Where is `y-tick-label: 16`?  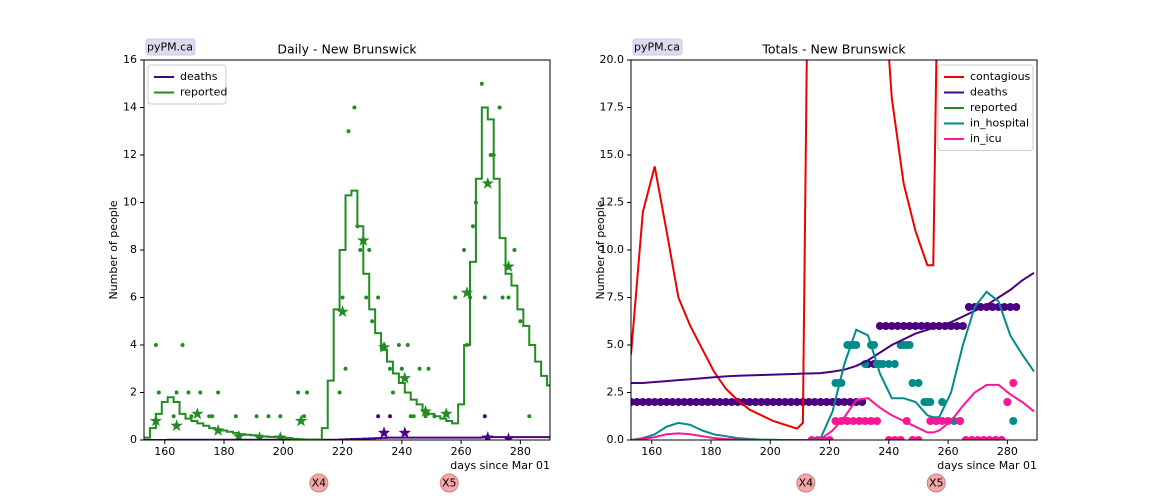
y-tick-label: 16 is located at coordinates (130, 59).